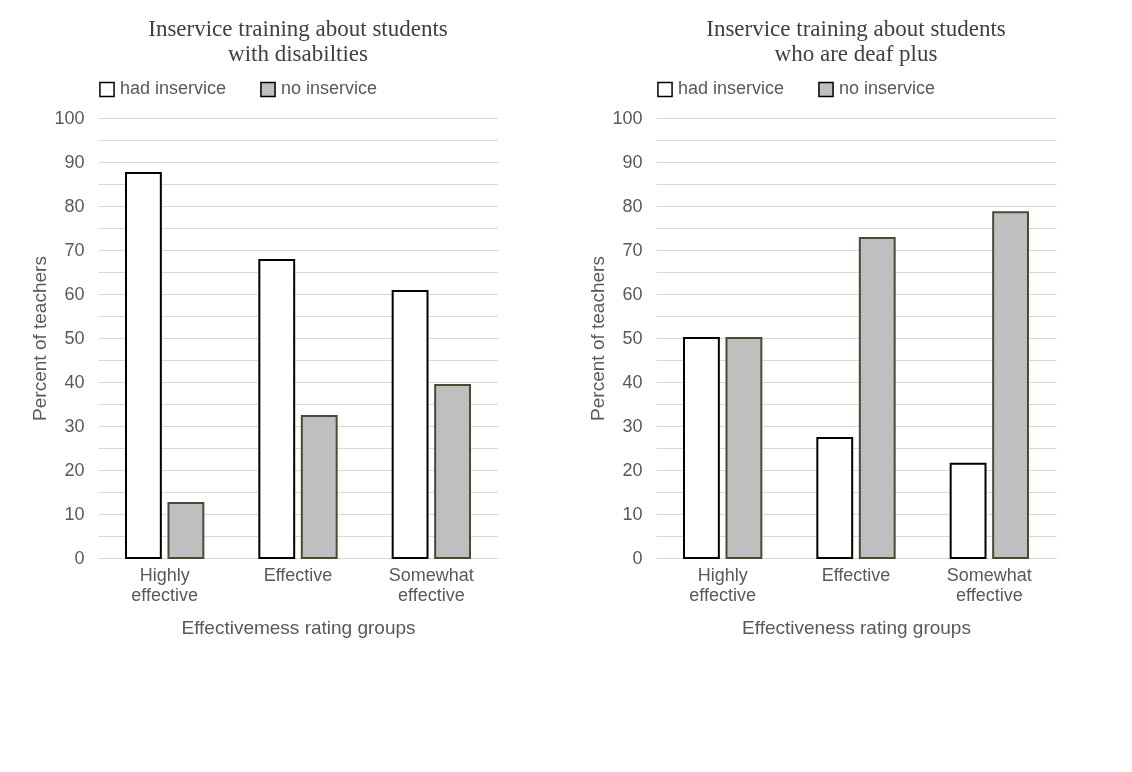 The image size is (1132, 772). What do you see at coordinates (856, 41) in the screenshot?
I see `chart-title: Inservice training about students who are deaf plus` at bounding box center [856, 41].